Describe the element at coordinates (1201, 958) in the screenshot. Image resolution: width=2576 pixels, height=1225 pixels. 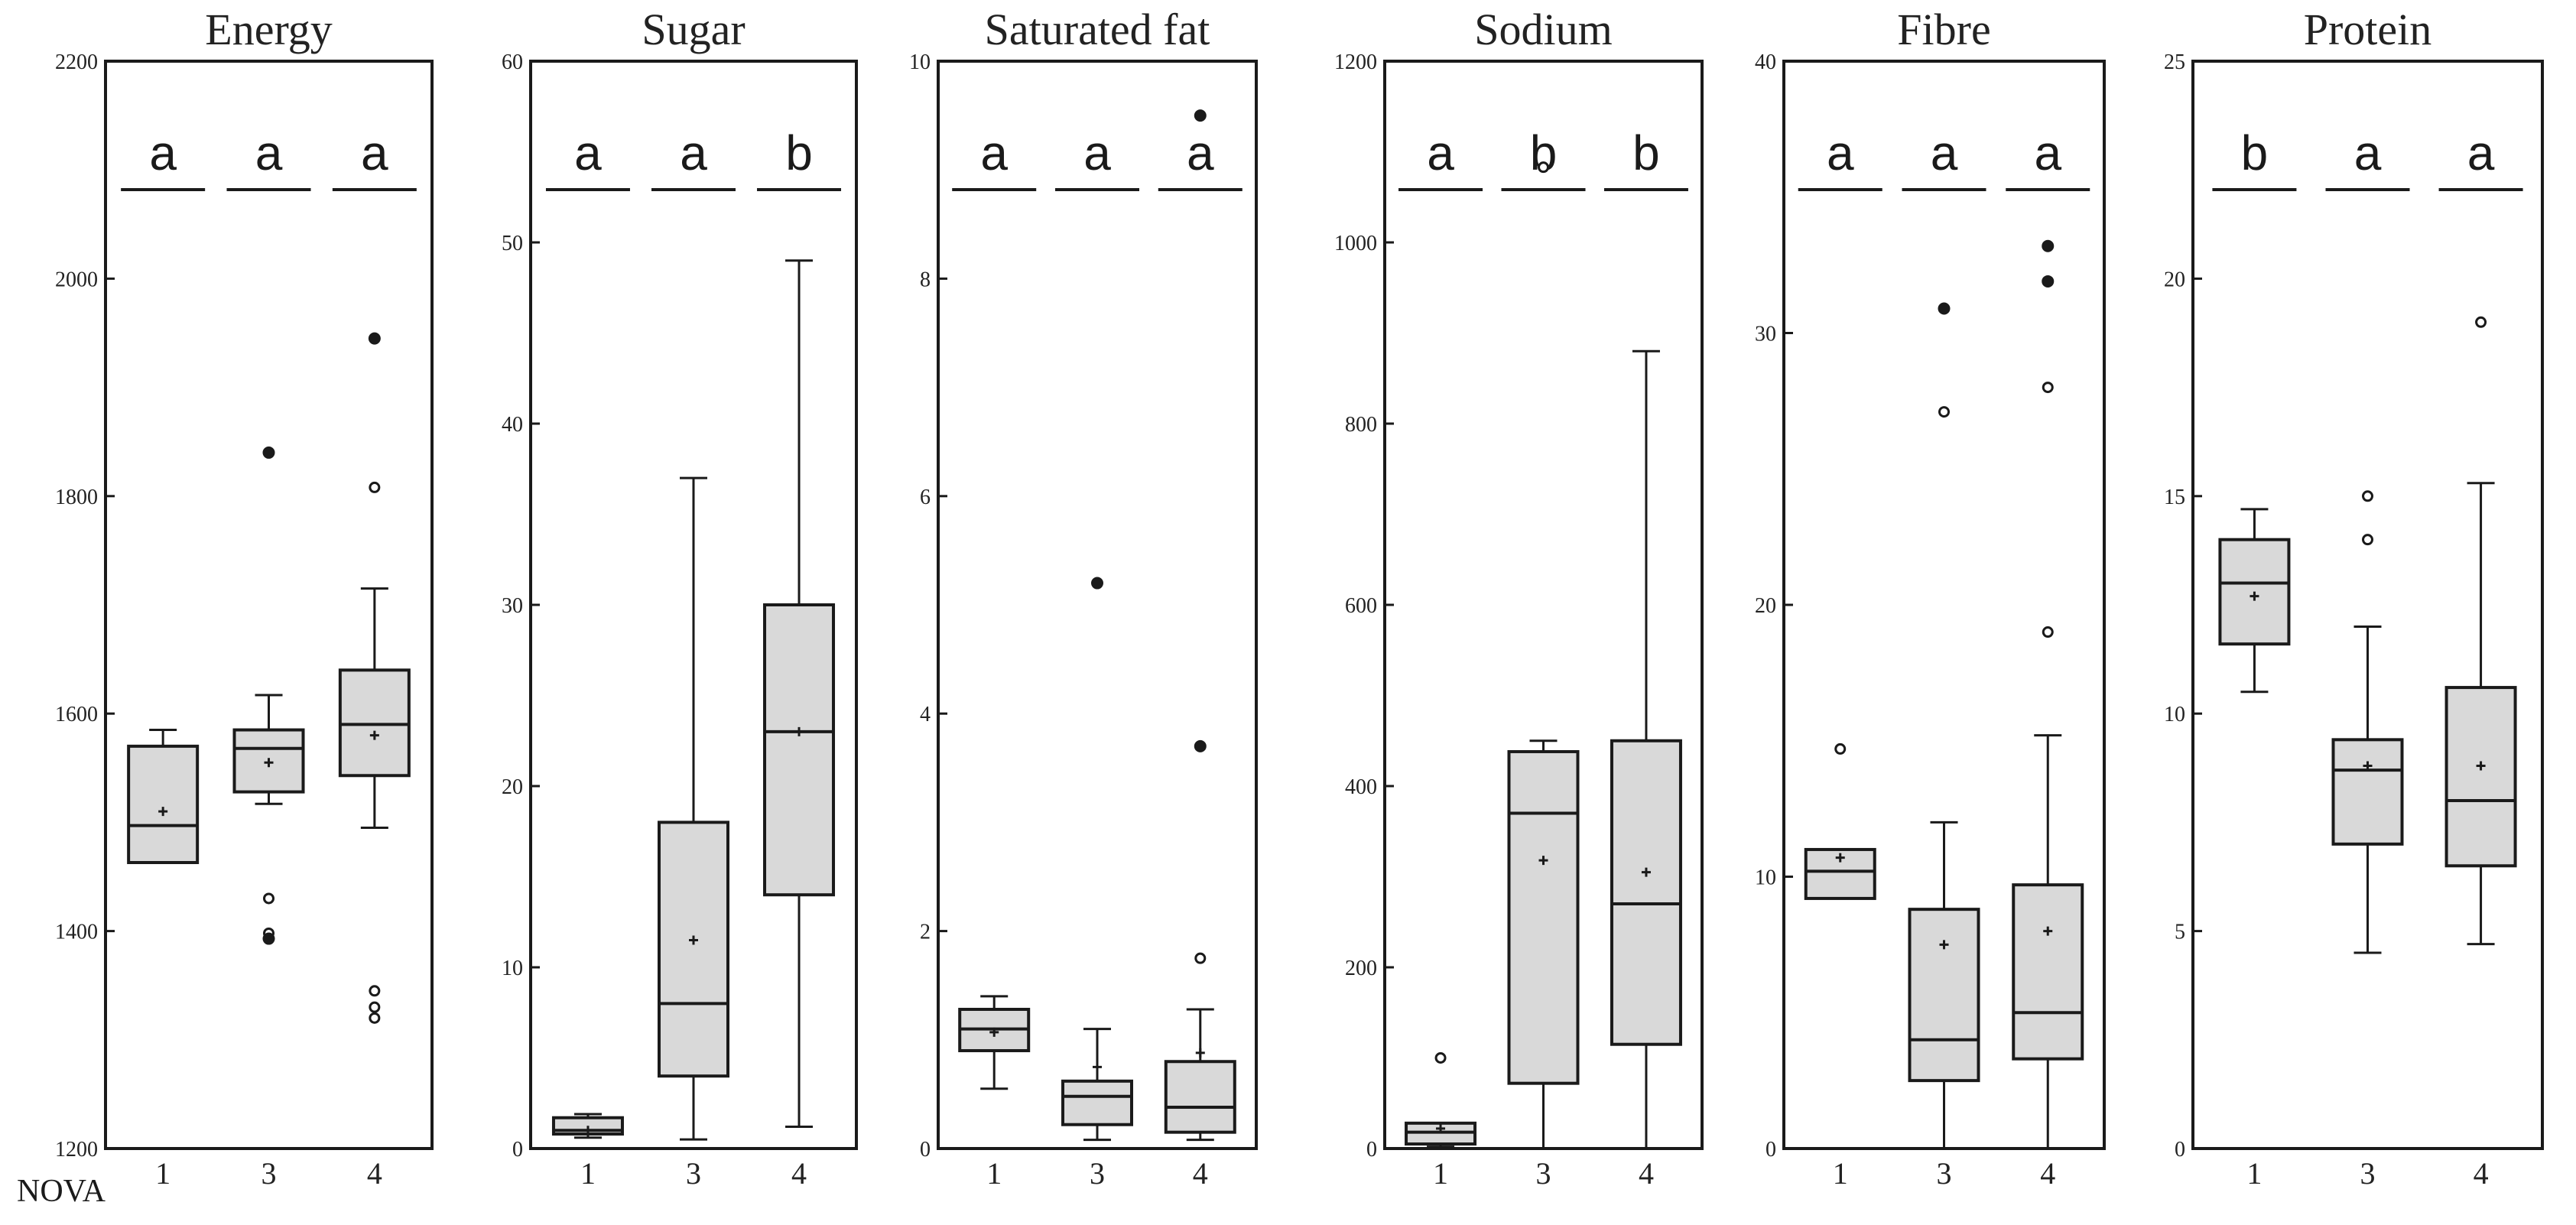
I see `panel-saturated-fat-outlier-open` at that location.